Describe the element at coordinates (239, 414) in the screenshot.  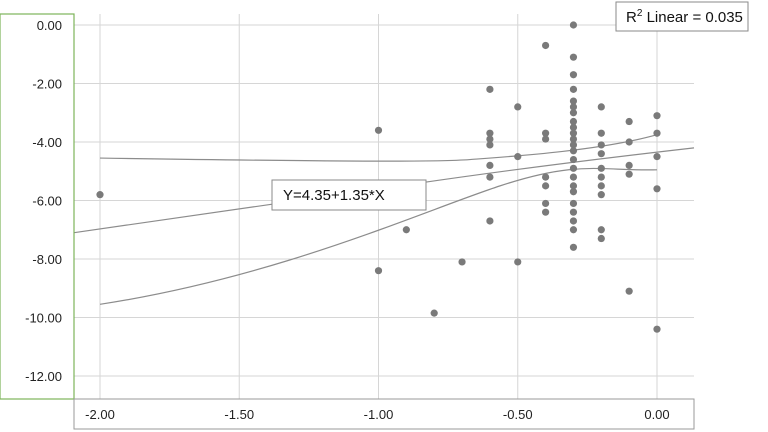
I see `x-tick-label: -1.50` at that location.